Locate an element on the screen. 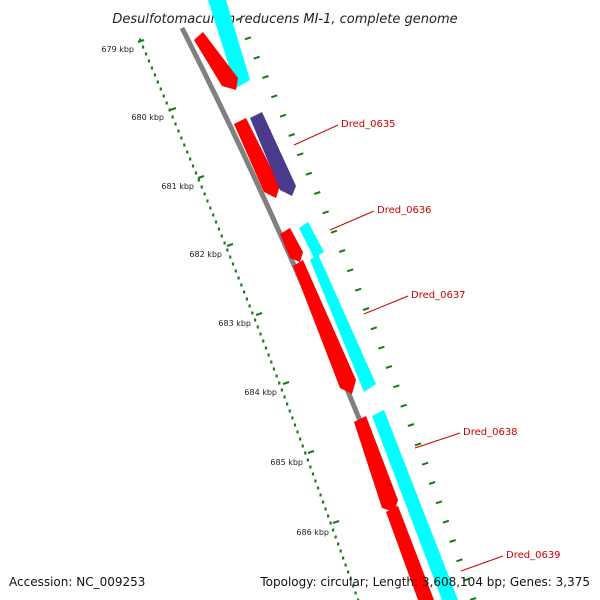 This screenshot has height=600, width=600. accession-text: Accession: NC_009253 is located at coordinates (77, 582).